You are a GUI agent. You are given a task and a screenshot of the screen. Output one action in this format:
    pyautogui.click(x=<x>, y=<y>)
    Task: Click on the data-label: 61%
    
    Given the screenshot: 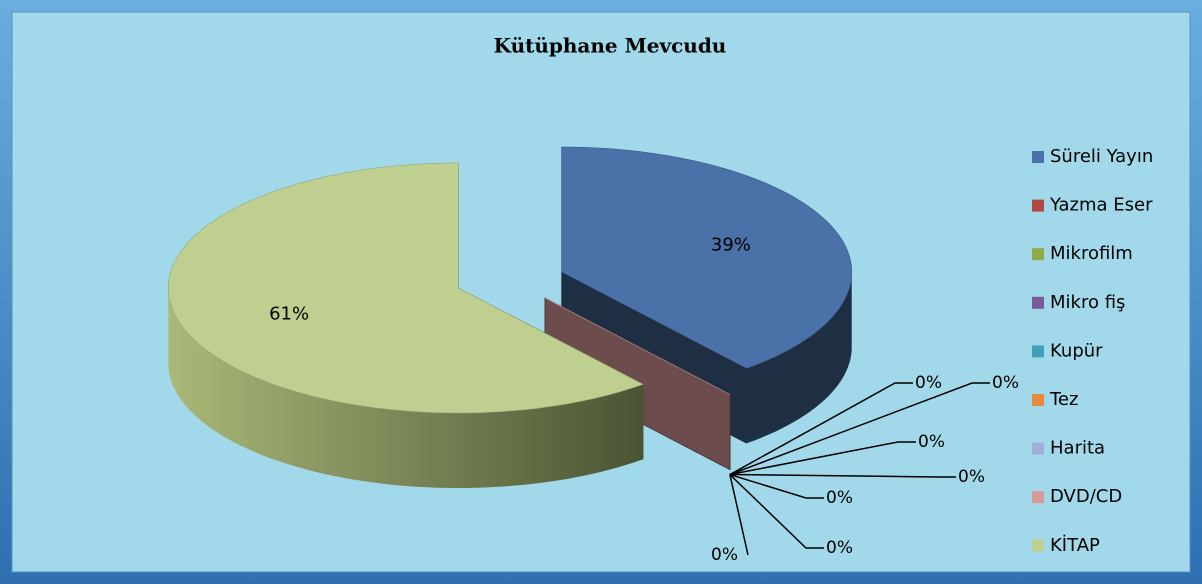 What is the action you would take?
    pyautogui.click(x=289, y=313)
    